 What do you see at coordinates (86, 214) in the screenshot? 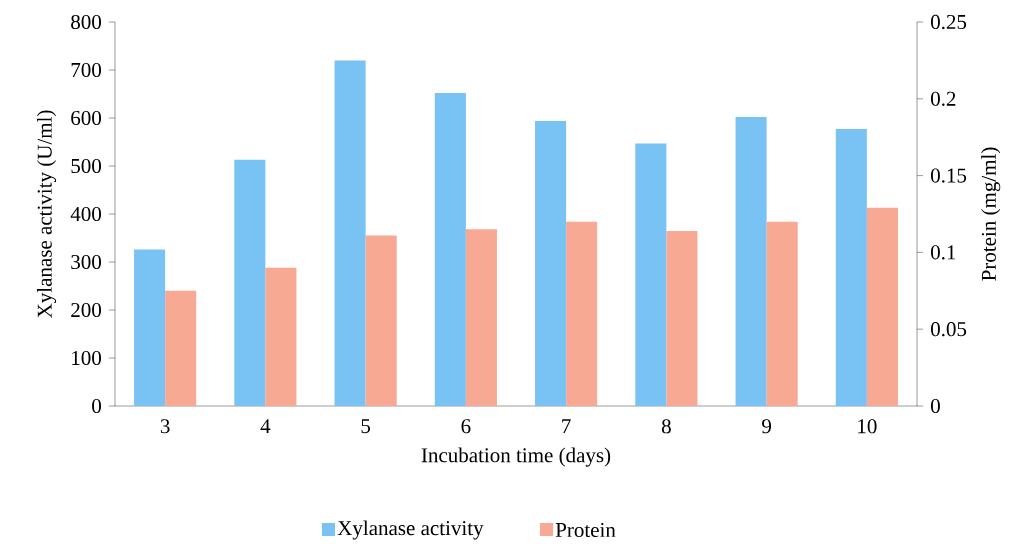
I see `y-tick-label: 400` at bounding box center [86, 214].